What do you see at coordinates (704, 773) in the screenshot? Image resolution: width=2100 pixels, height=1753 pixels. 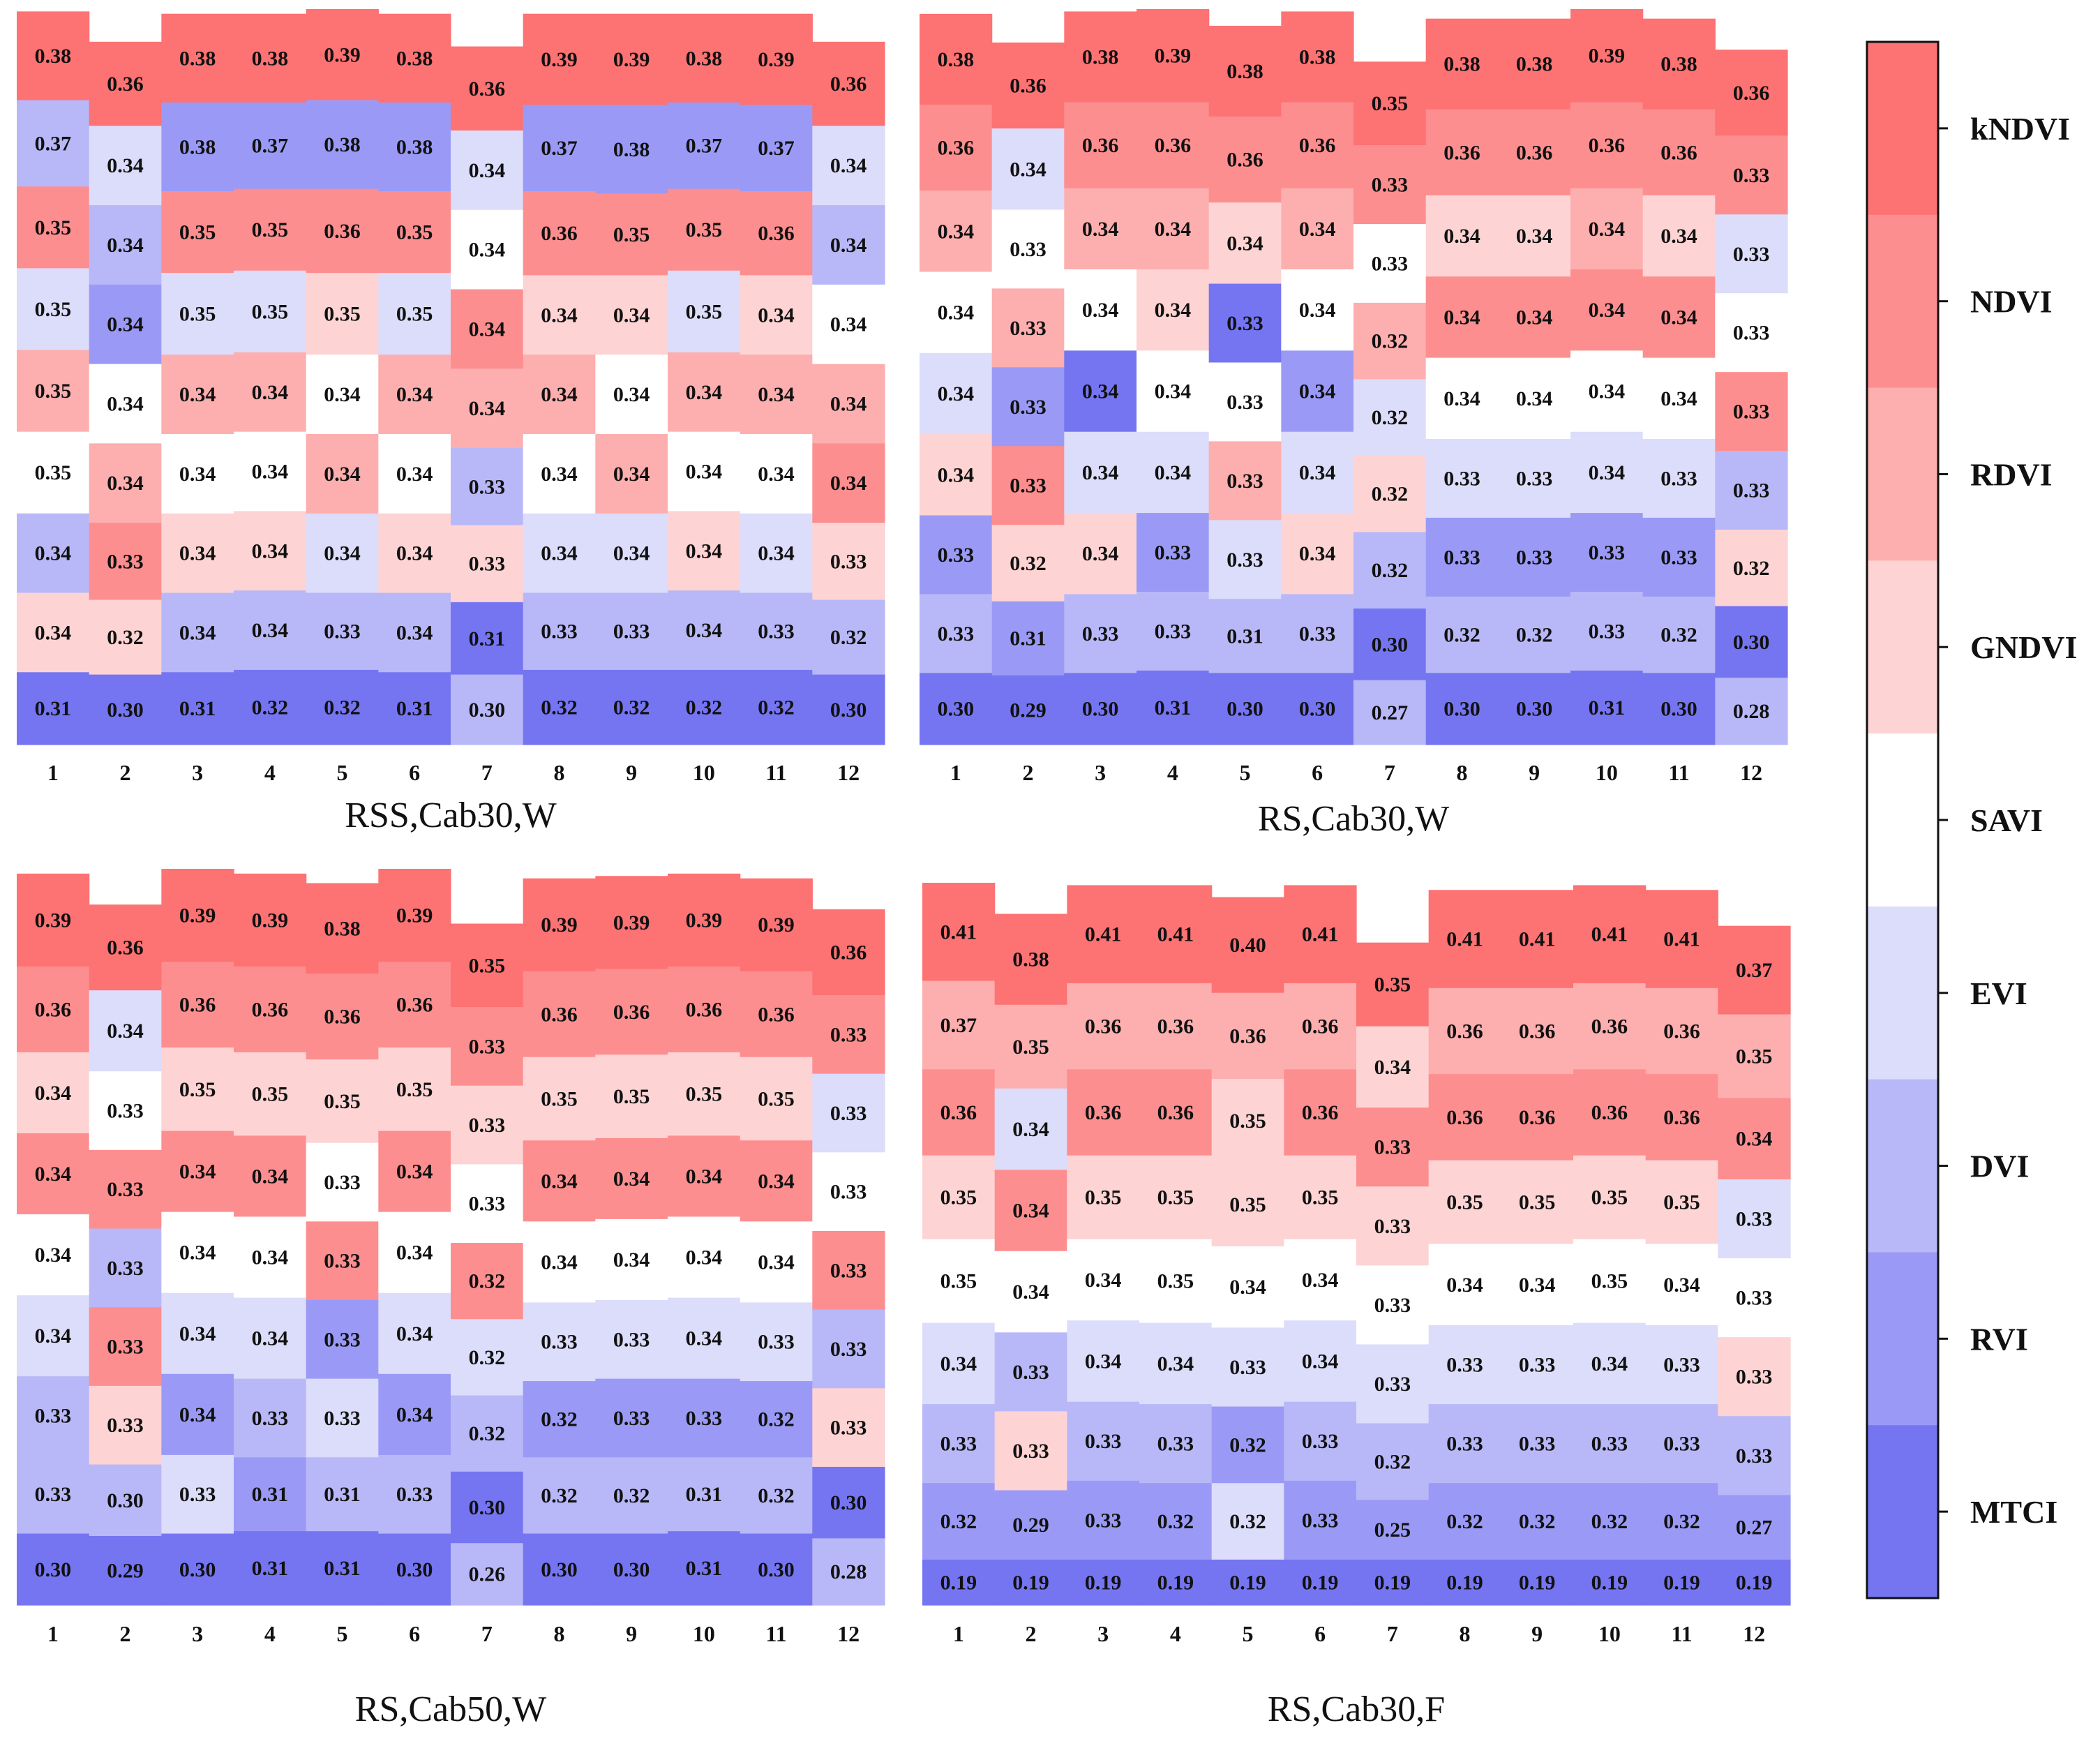 I see `x-tick-label: 10` at bounding box center [704, 773].